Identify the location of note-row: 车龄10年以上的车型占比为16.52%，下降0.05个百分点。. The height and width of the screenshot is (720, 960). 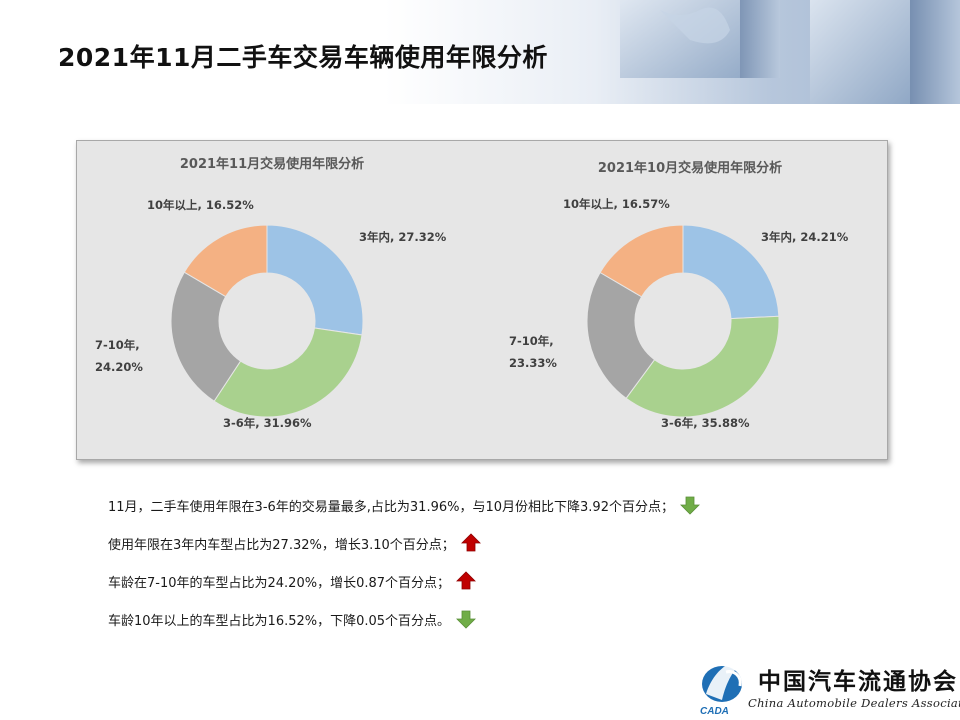
(458, 619).